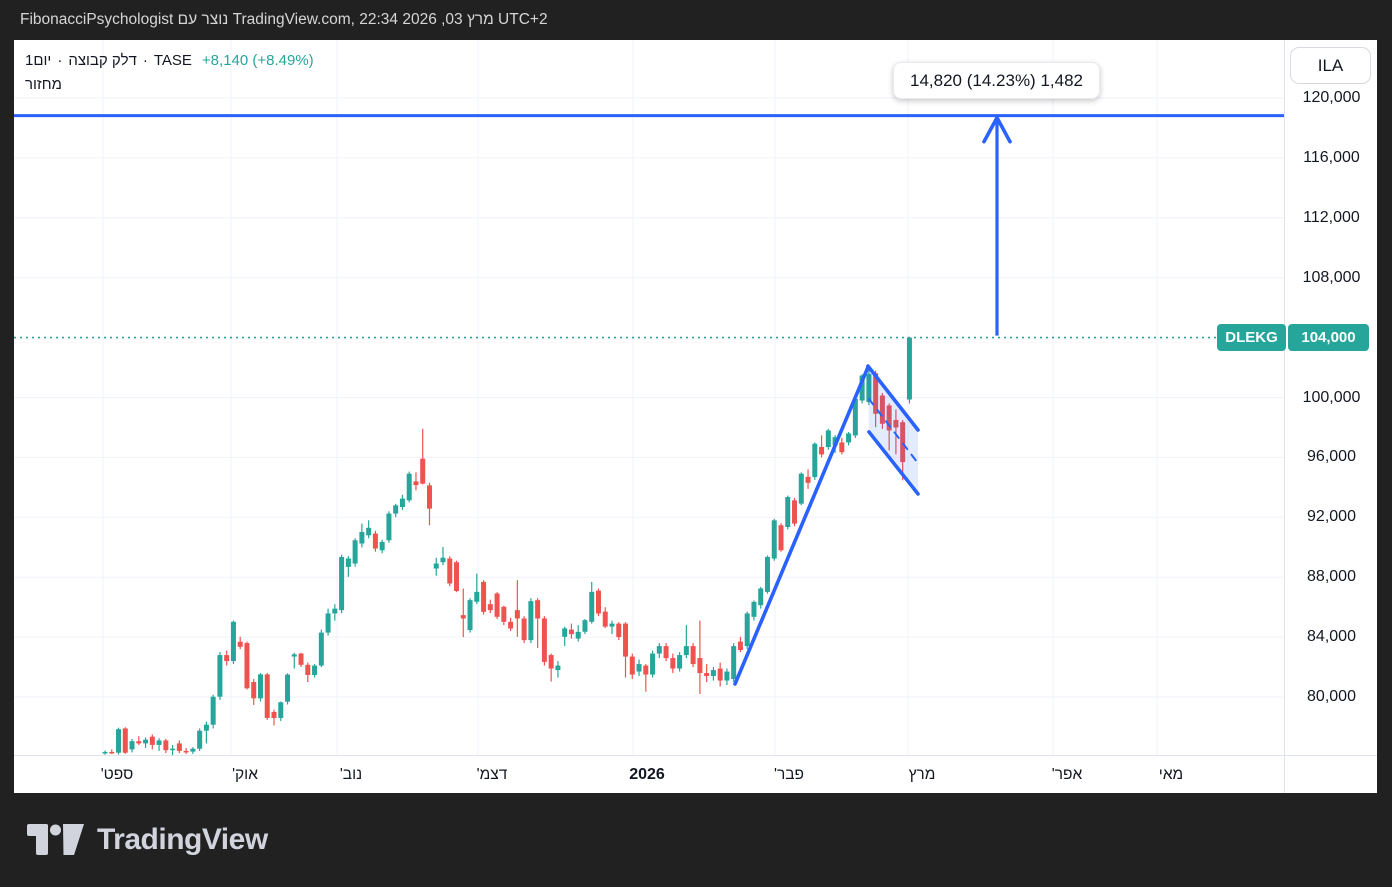 This screenshot has height=887, width=1392. I want to click on last-price-value: 104,000, so click(1328, 338).